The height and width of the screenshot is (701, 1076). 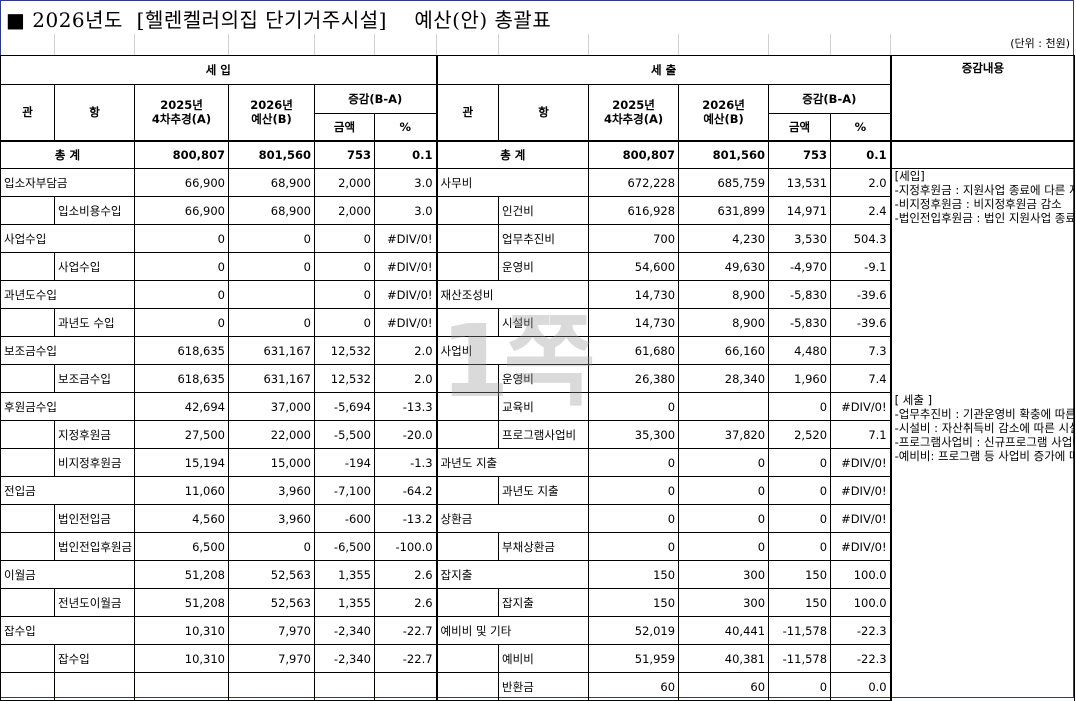 What do you see at coordinates (181, 574) in the screenshot?
I see `income-prev-cell: 51,208` at bounding box center [181, 574].